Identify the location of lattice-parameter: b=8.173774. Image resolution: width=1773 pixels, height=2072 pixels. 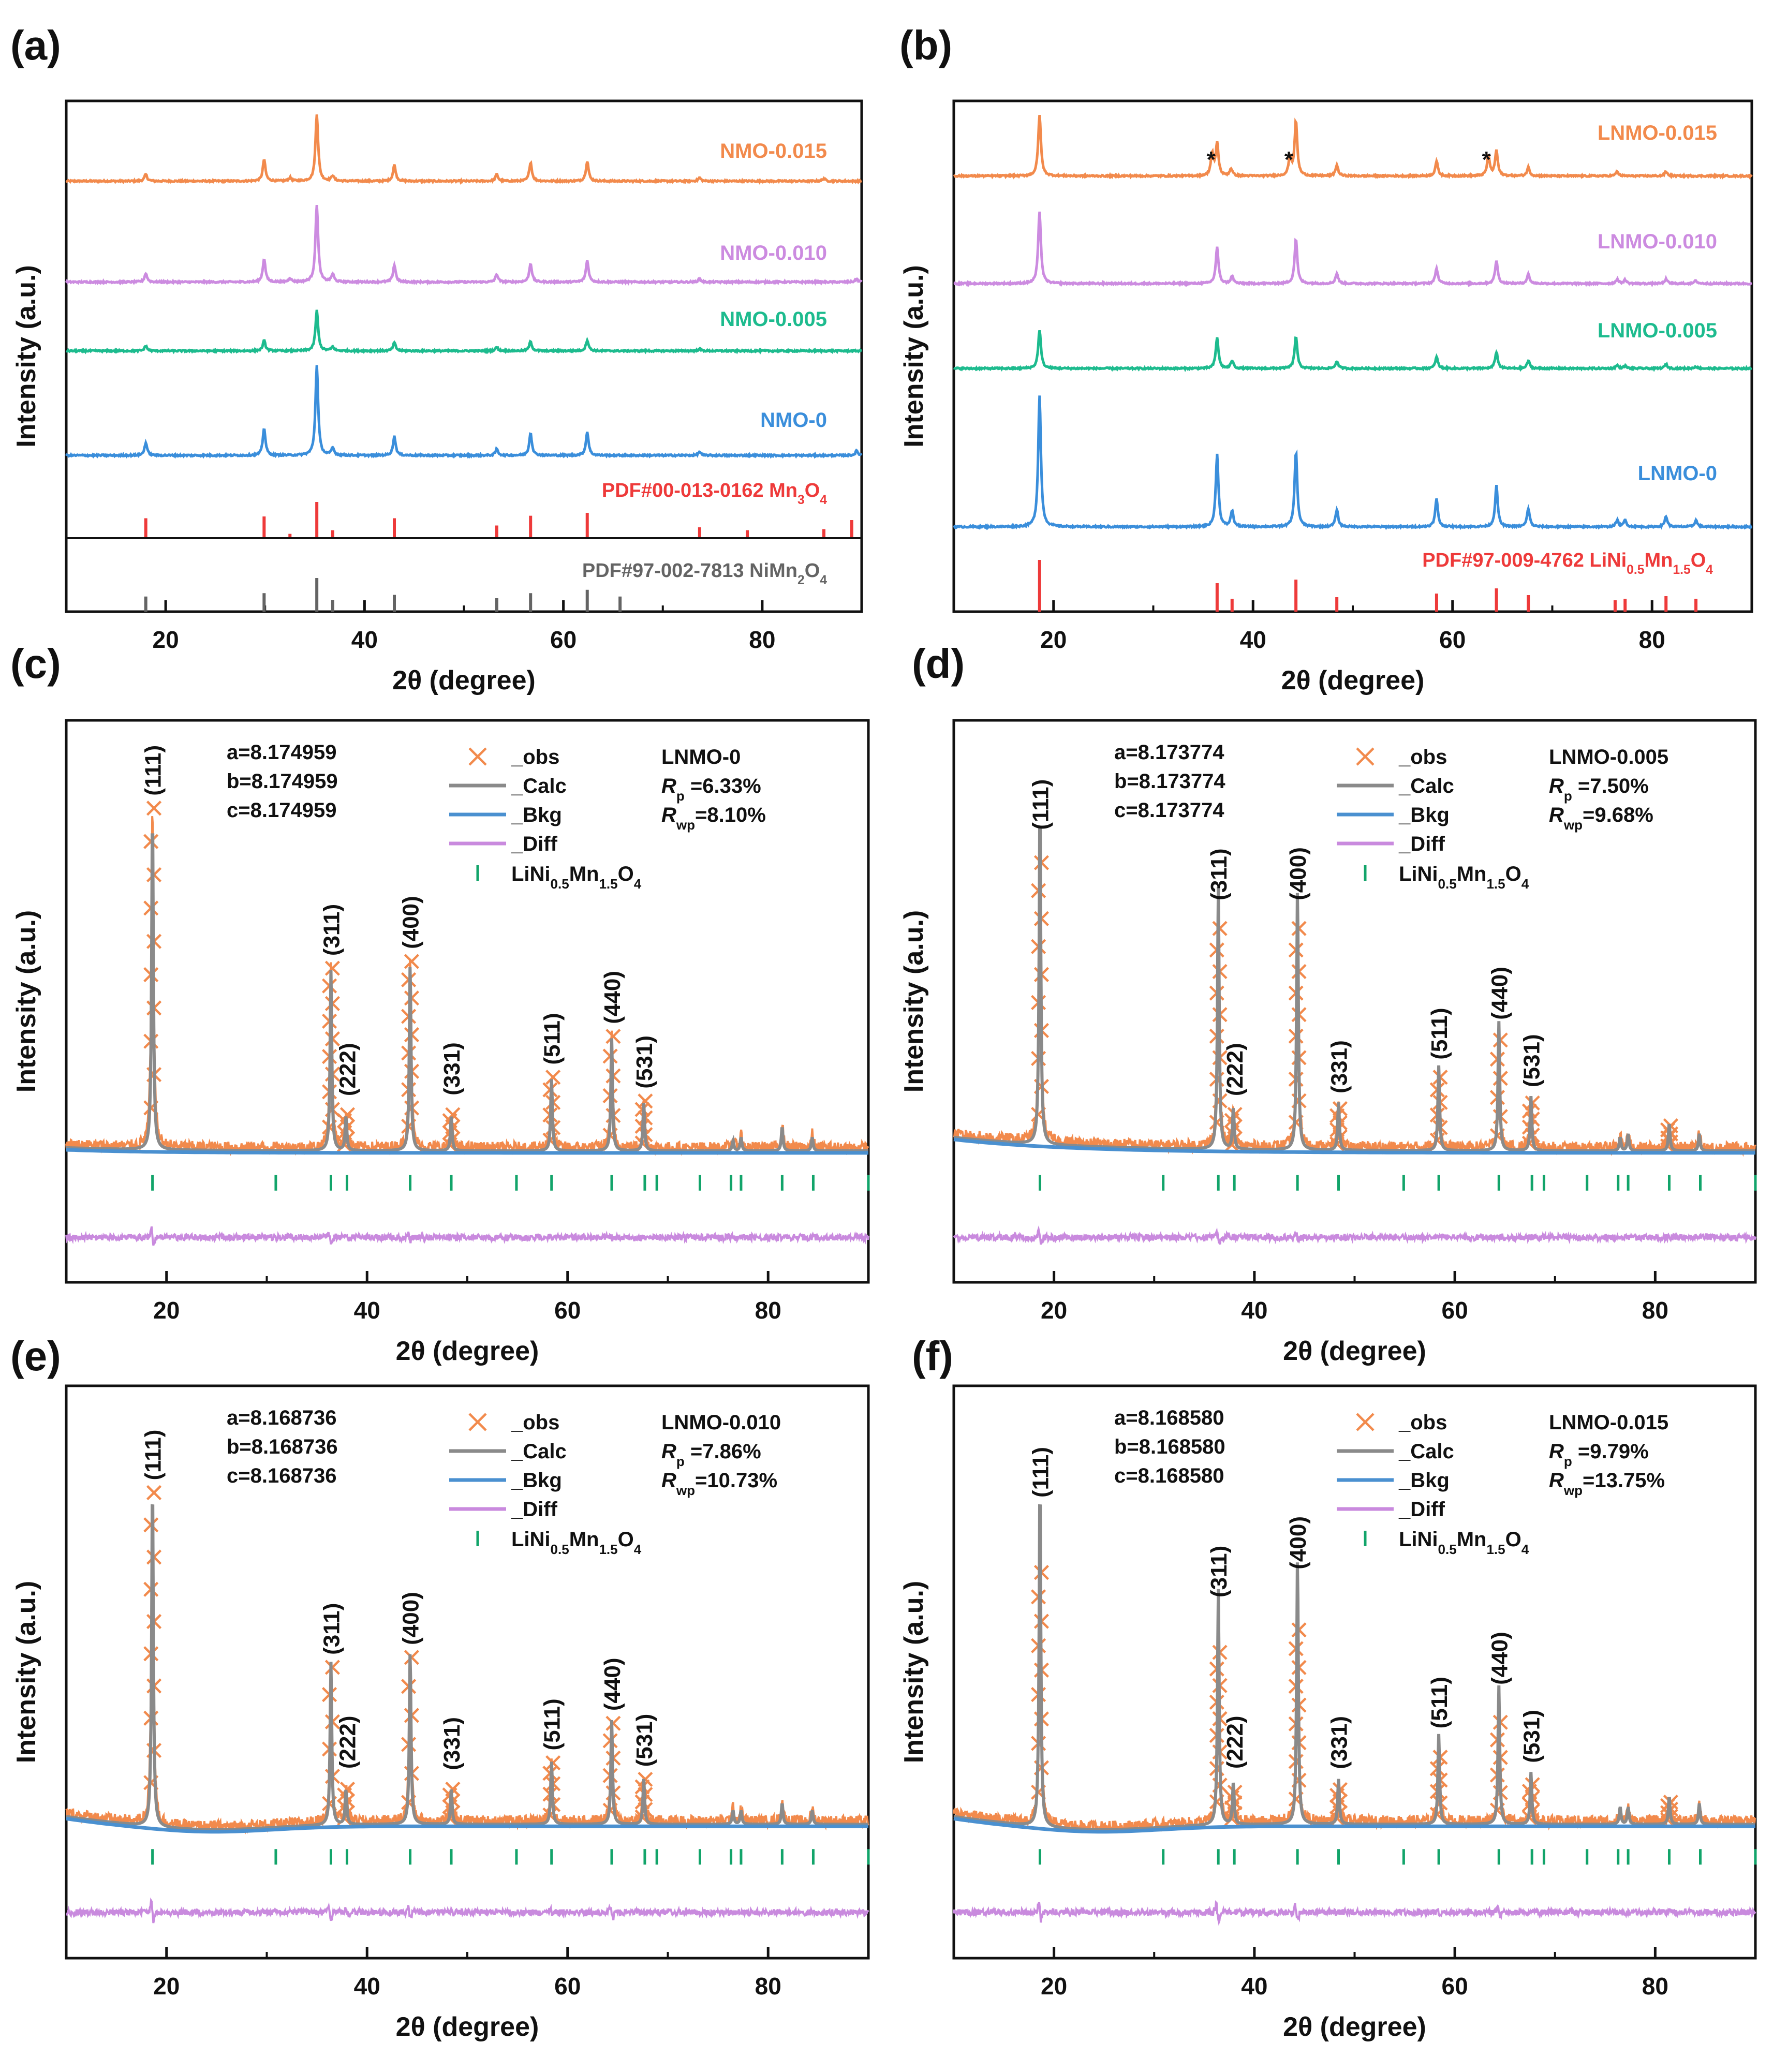
(1169, 782).